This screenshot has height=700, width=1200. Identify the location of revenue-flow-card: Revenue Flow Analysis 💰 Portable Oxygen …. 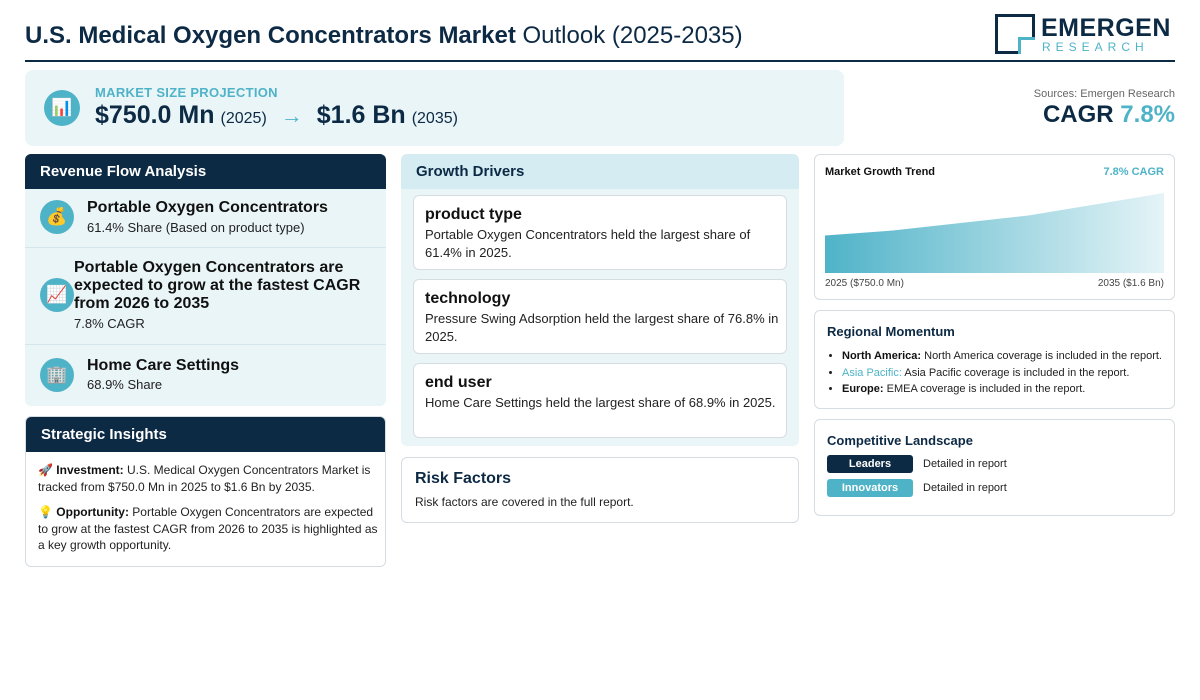
(205, 280).